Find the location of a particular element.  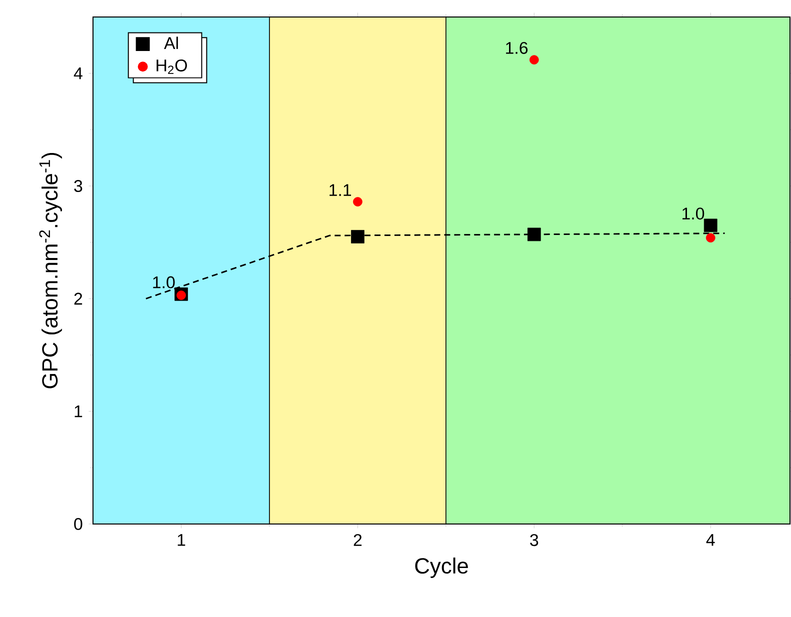

y-tick-label: 4 is located at coordinates (78, 73).